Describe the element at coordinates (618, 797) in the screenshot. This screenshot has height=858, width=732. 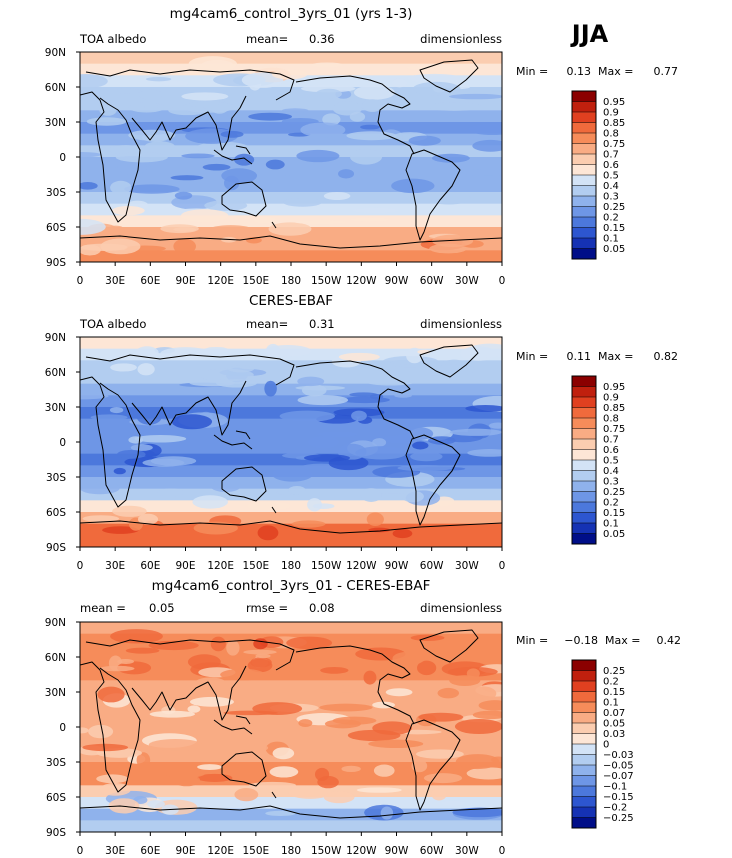
I see `colorbar-label: −0.15` at that location.